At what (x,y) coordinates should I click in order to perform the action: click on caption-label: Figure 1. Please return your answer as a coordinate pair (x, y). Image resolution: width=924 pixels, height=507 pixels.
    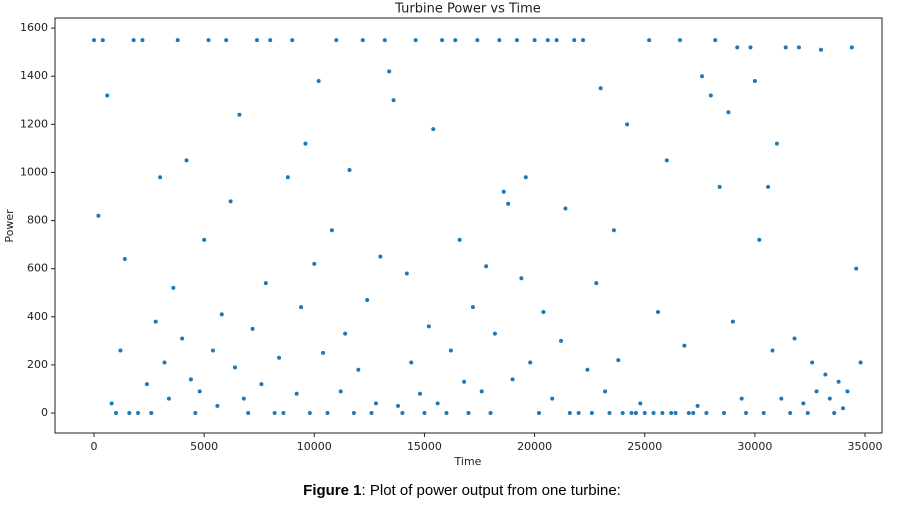
    Looking at the image, I should click on (332, 490).